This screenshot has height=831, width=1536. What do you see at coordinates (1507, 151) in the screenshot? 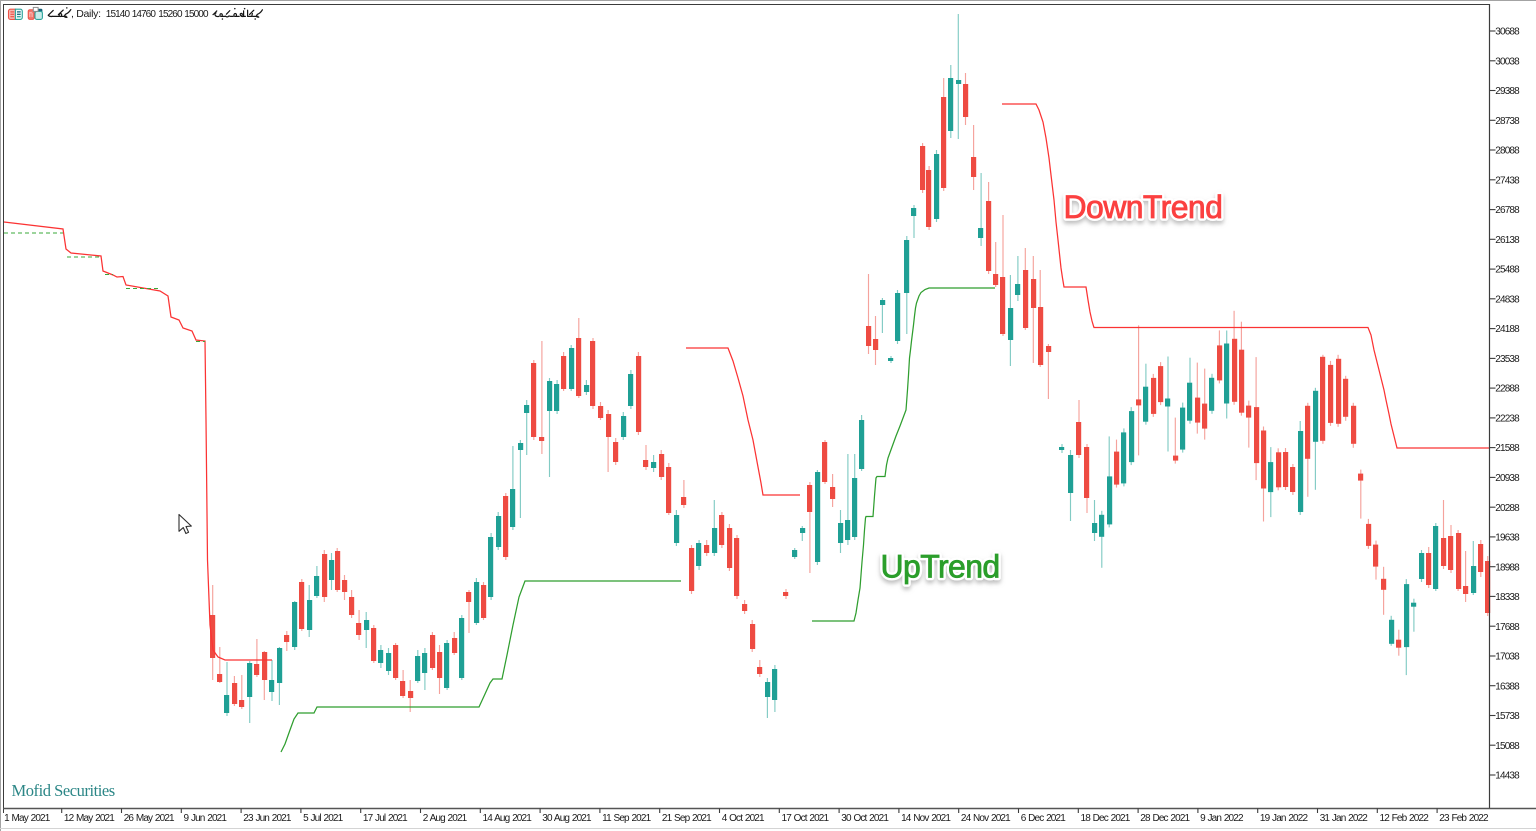
I see `svg-text: 28088` at bounding box center [1507, 151].